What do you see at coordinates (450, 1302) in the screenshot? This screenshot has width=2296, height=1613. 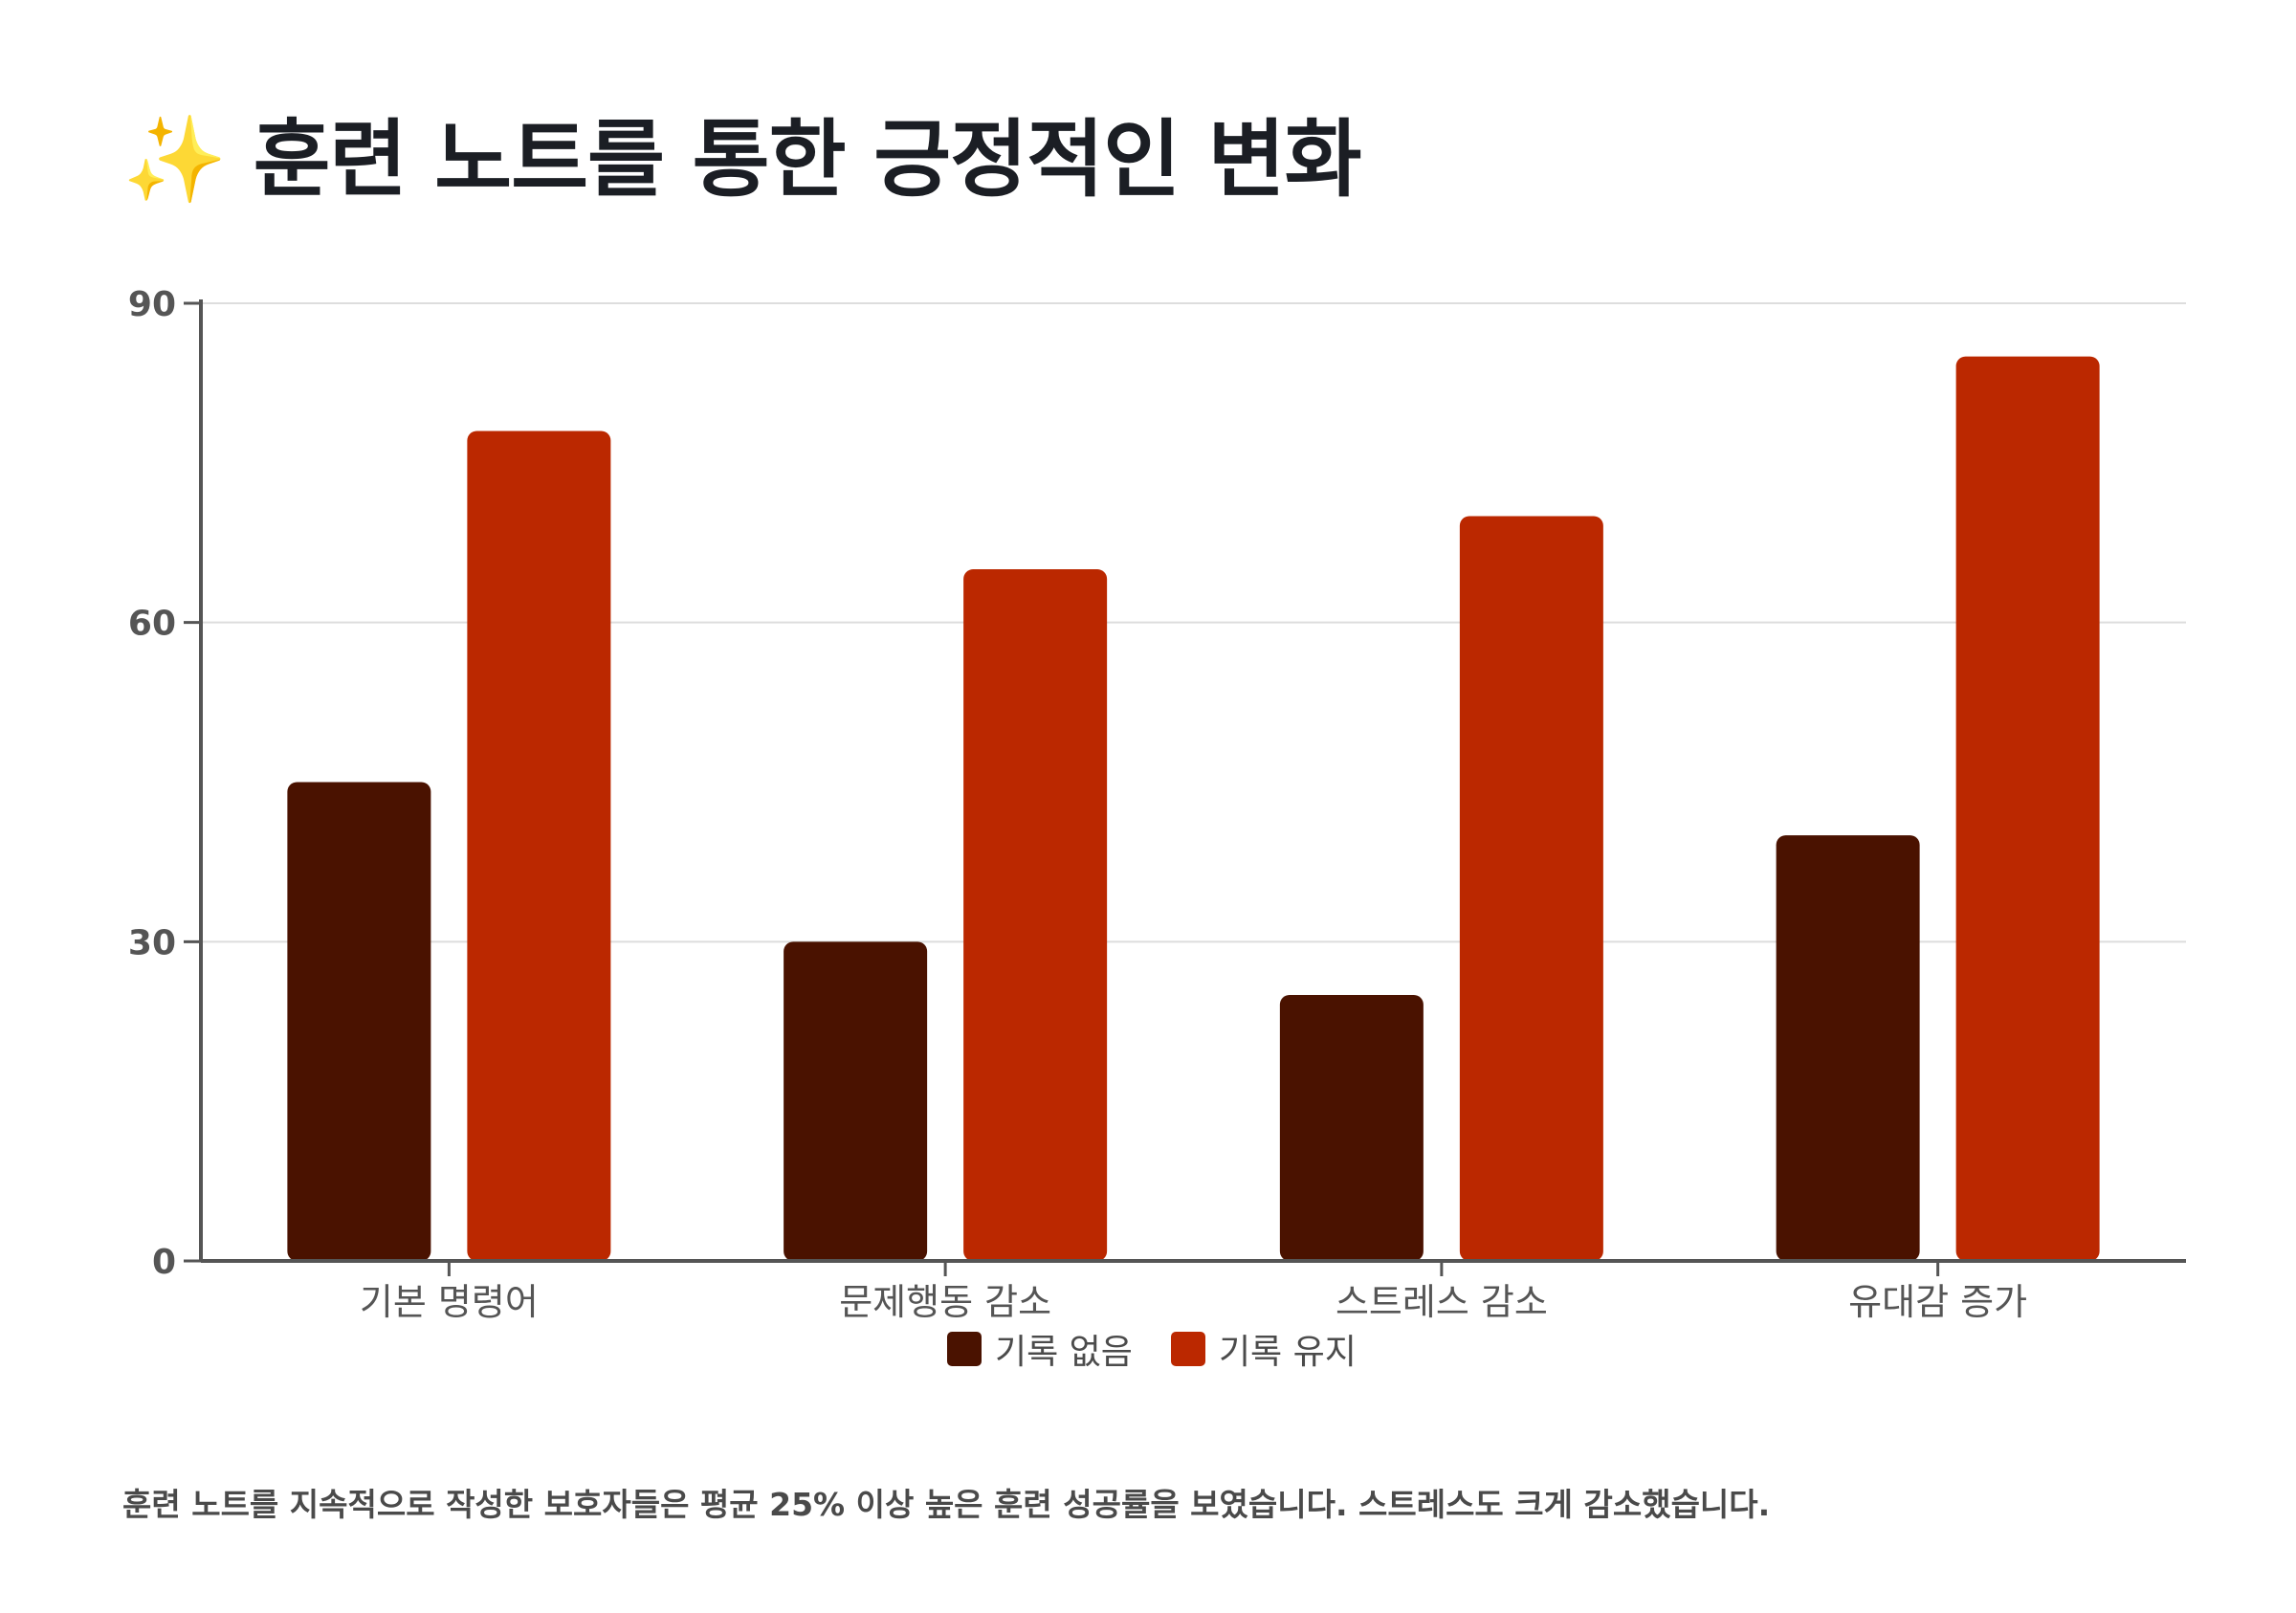 I see `x-tick-label: 기본 명령어` at bounding box center [450, 1302].